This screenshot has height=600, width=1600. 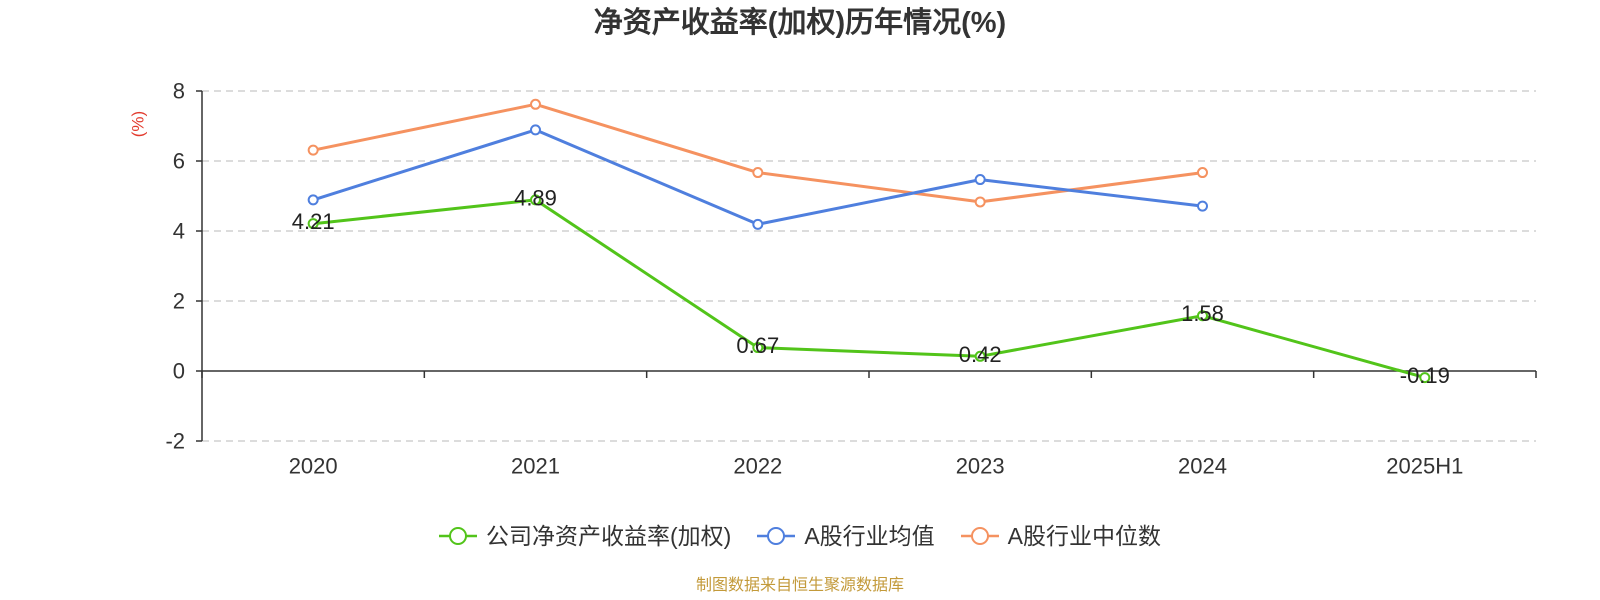 I want to click on data-label: 0.42, so click(x=980, y=354).